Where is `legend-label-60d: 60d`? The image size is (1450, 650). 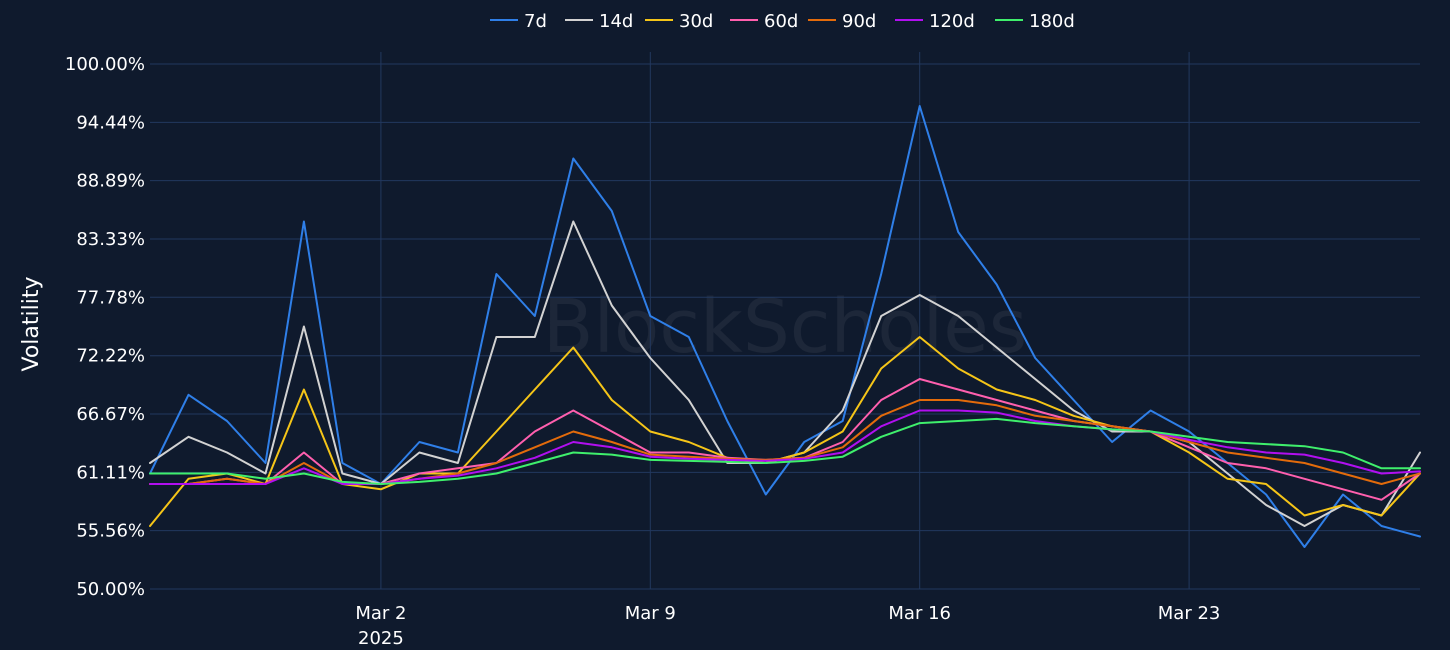
legend-label-60d: 60d is located at coordinates (781, 21).